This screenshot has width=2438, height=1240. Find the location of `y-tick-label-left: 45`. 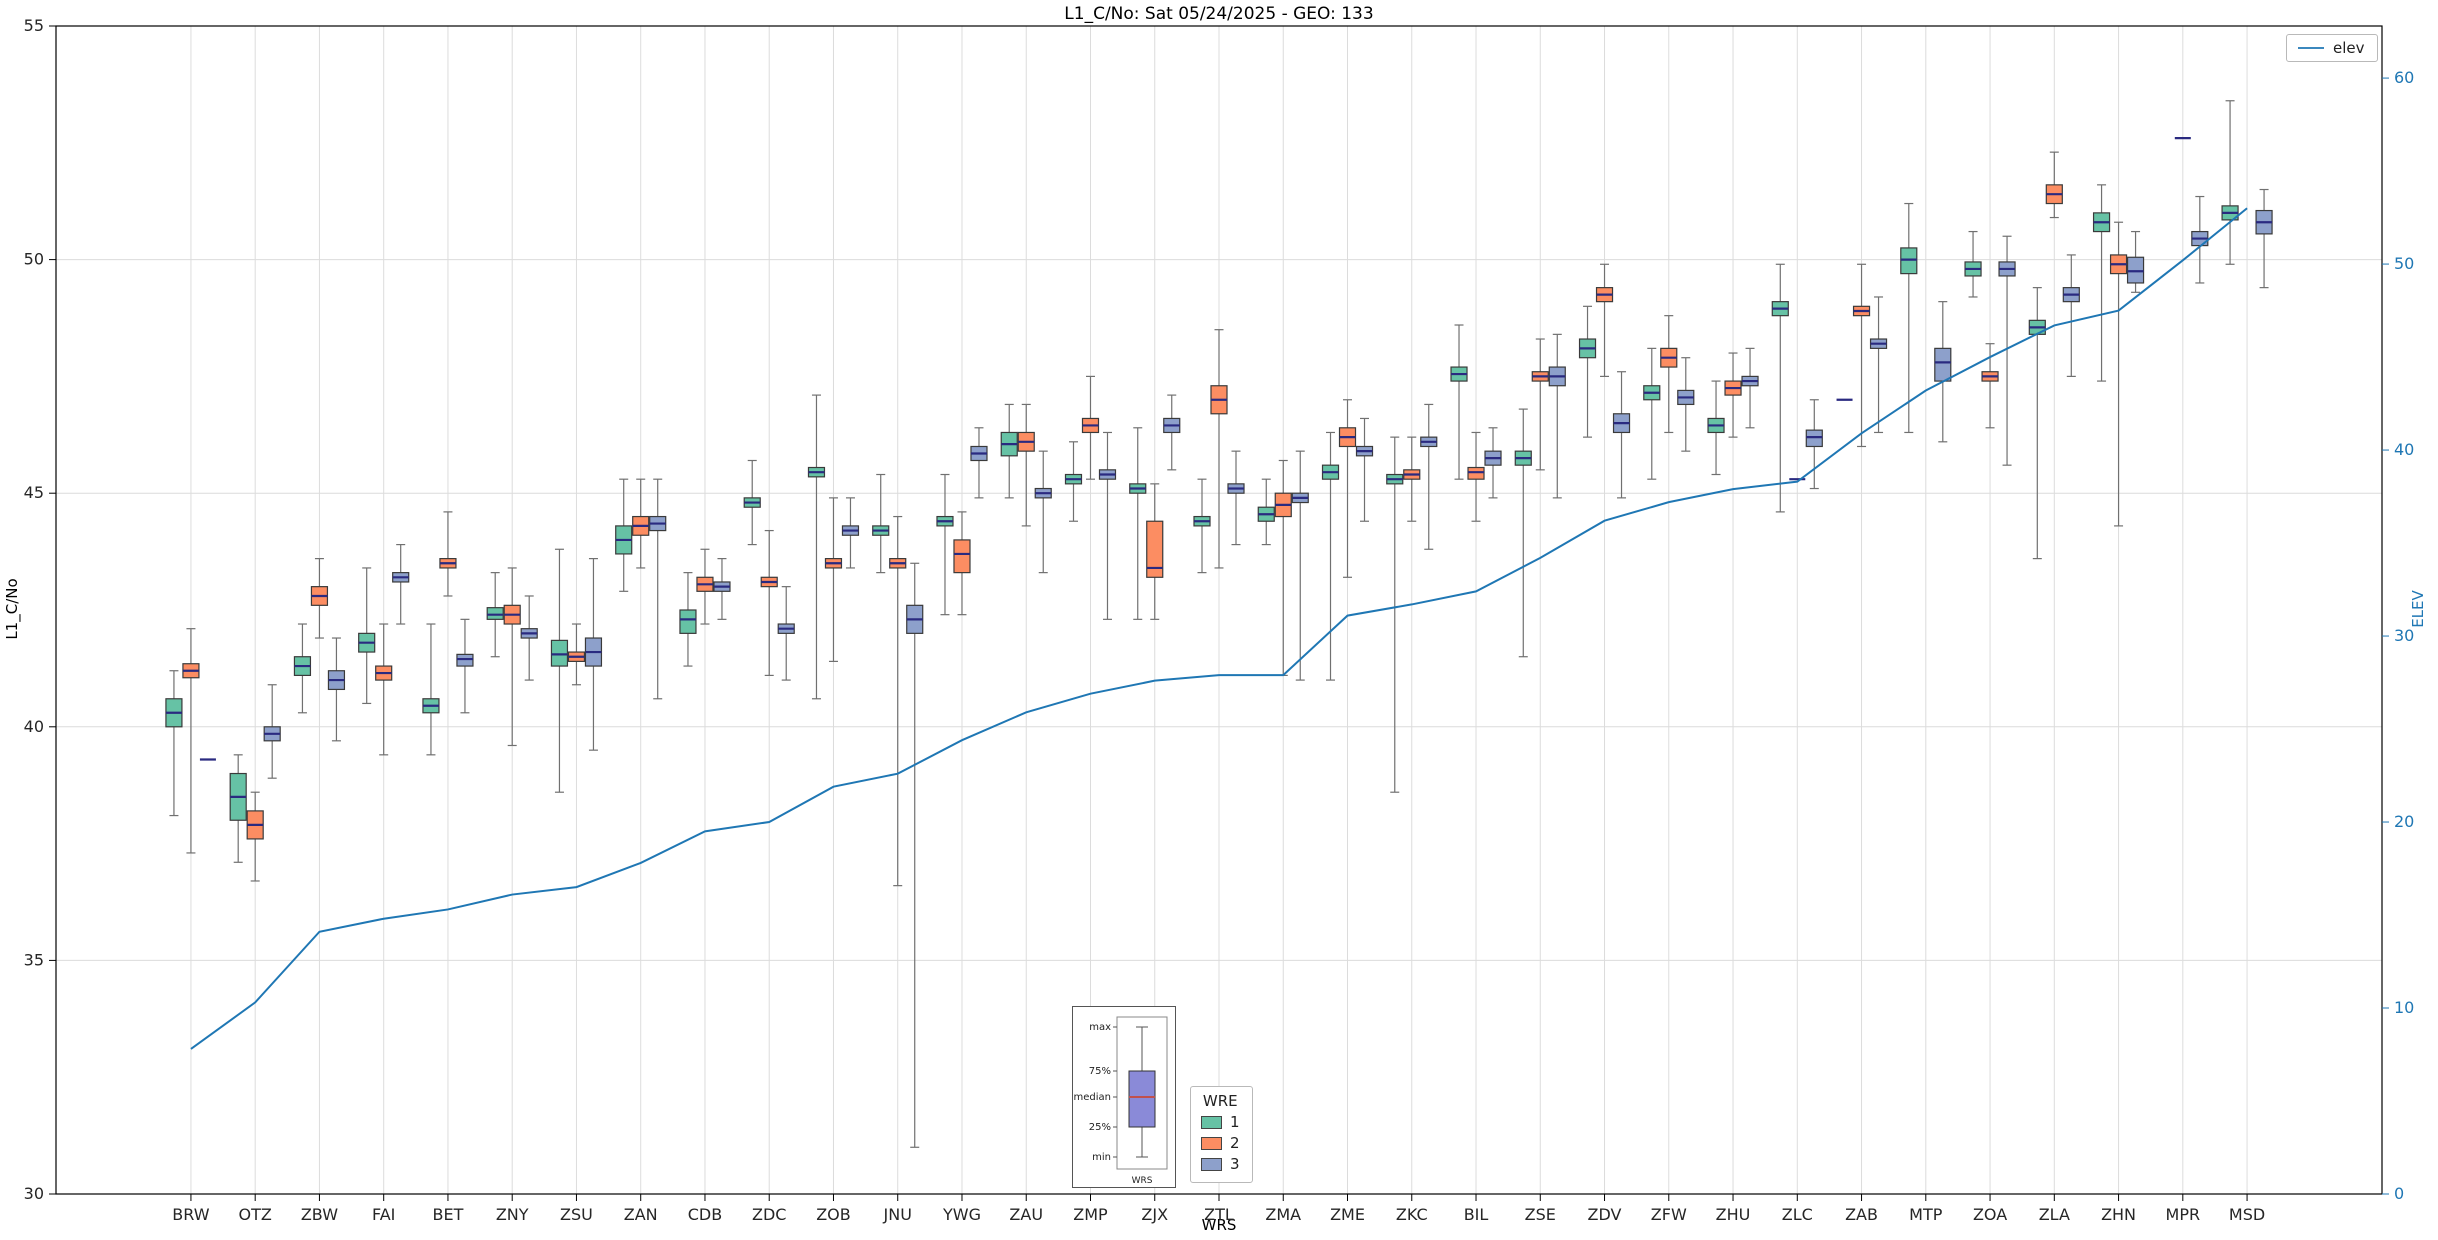

y-tick-label-left: 45 is located at coordinates (34, 492).